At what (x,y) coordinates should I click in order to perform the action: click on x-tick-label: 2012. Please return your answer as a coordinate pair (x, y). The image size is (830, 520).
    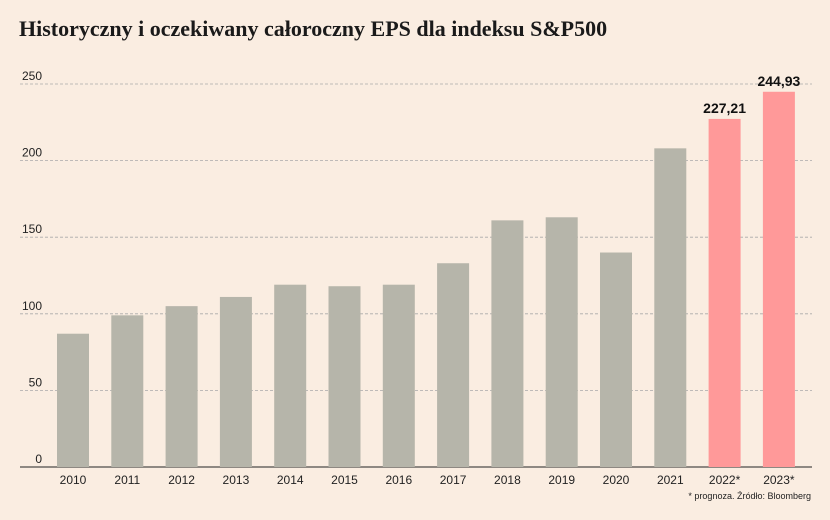
    Looking at the image, I should click on (181, 480).